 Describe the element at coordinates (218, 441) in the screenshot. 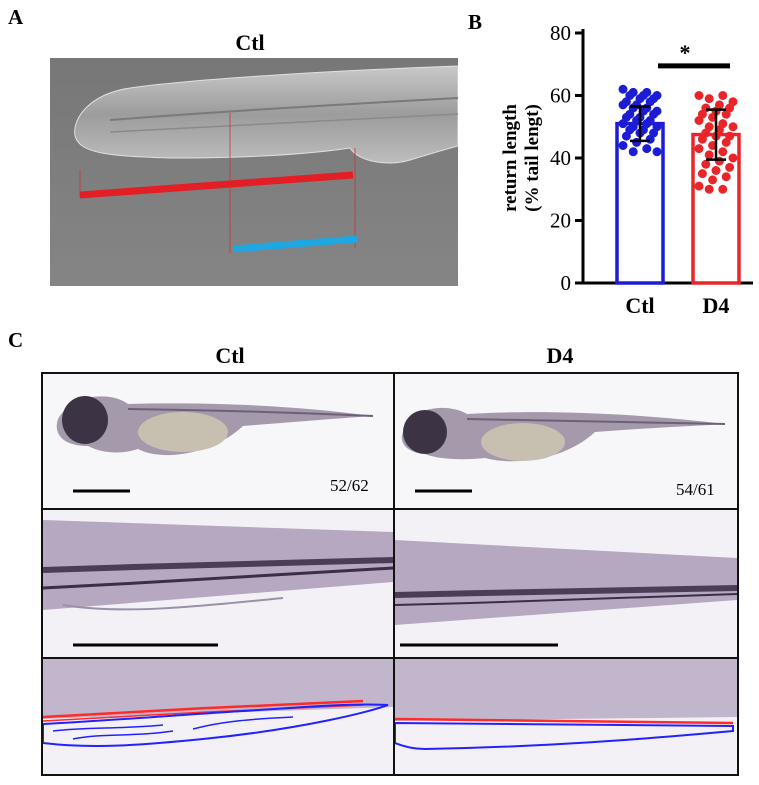

I see `larva-ctl-whole` at that location.